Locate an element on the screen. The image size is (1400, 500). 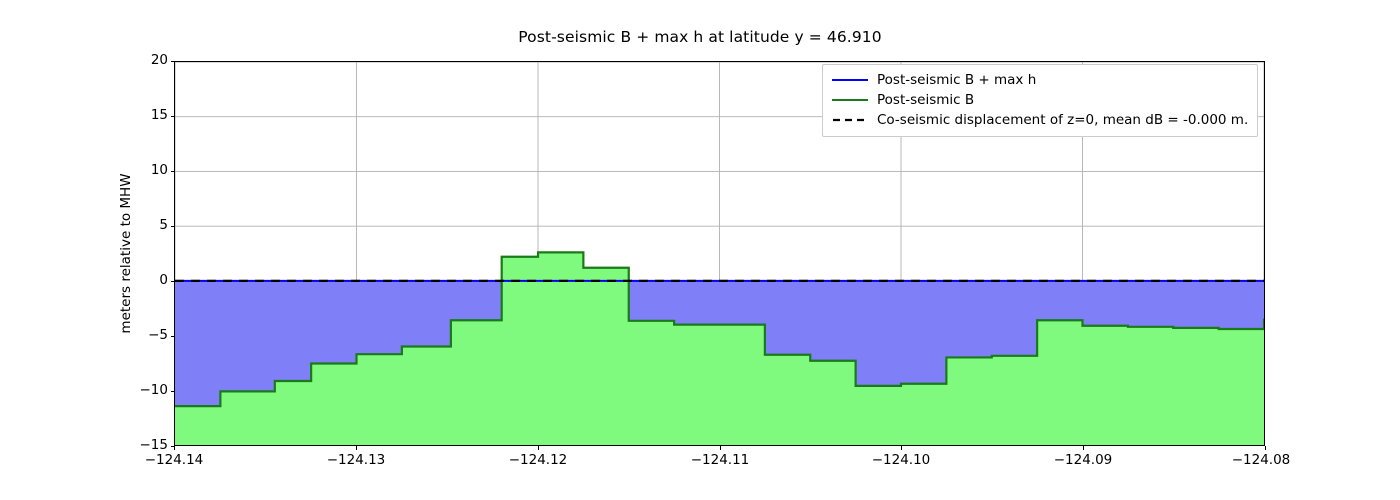
x-tick-label: −124.10 is located at coordinates (901, 460).